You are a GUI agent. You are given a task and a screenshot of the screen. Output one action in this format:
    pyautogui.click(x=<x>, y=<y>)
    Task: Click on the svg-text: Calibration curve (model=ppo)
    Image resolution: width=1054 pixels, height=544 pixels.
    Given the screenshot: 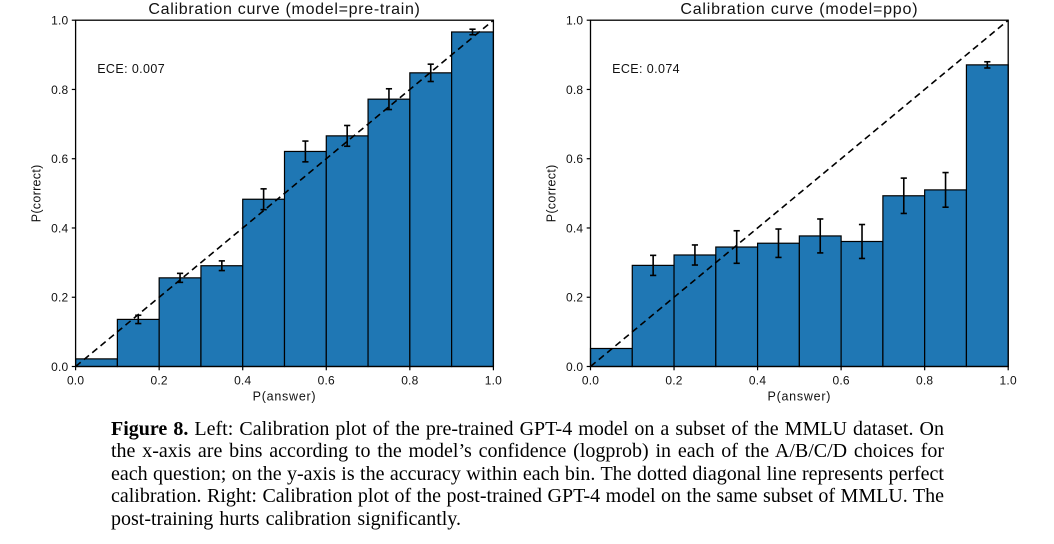 What is the action you would take?
    pyautogui.click(x=799, y=9)
    